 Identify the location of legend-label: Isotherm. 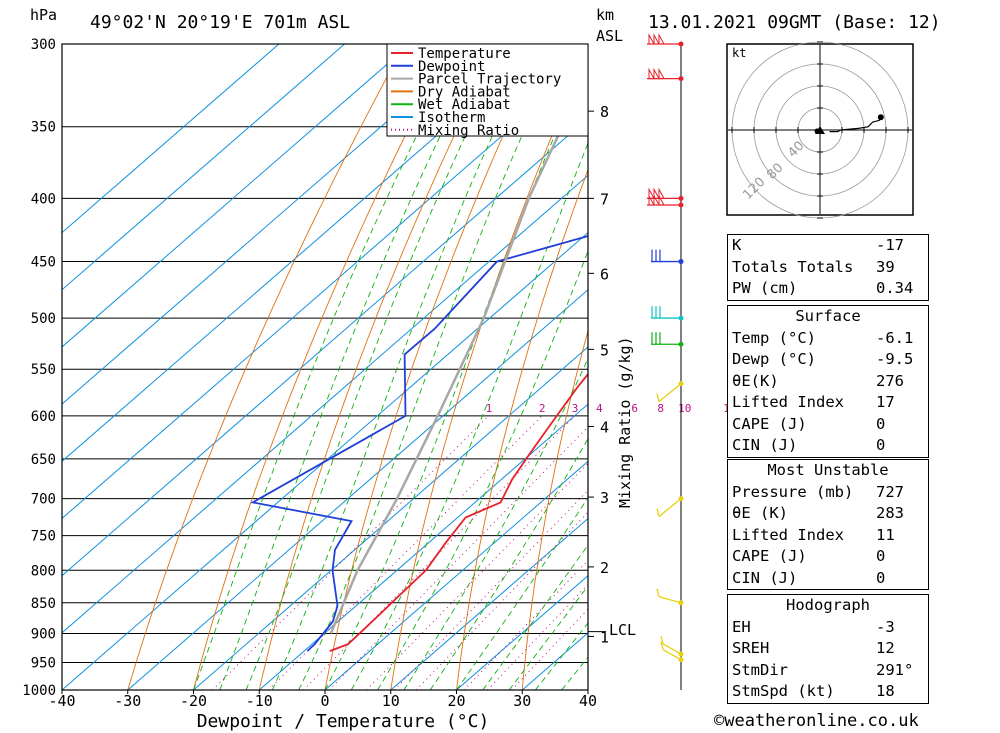
(451, 118).